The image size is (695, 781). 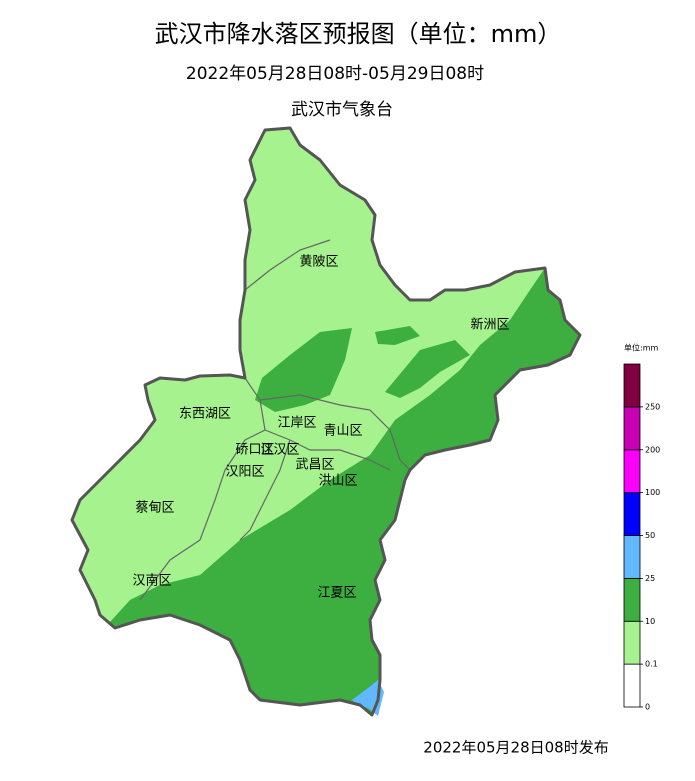 What do you see at coordinates (652, 449) in the screenshot?
I see `legend-tick-label: 200` at bounding box center [652, 449].